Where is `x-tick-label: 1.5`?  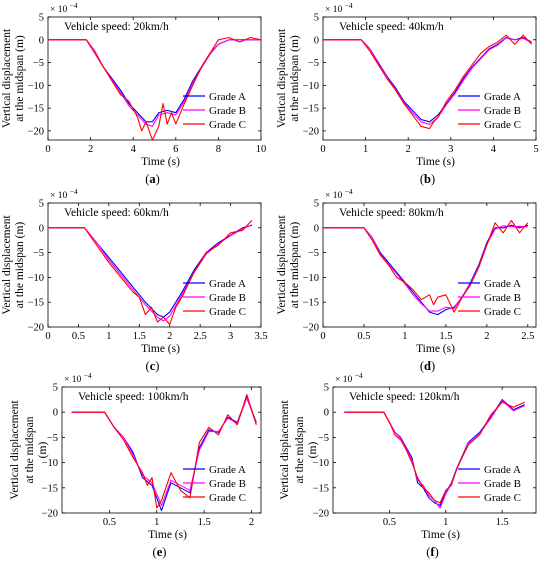 x-tick-label: 1.5 is located at coordinates (502, 522).